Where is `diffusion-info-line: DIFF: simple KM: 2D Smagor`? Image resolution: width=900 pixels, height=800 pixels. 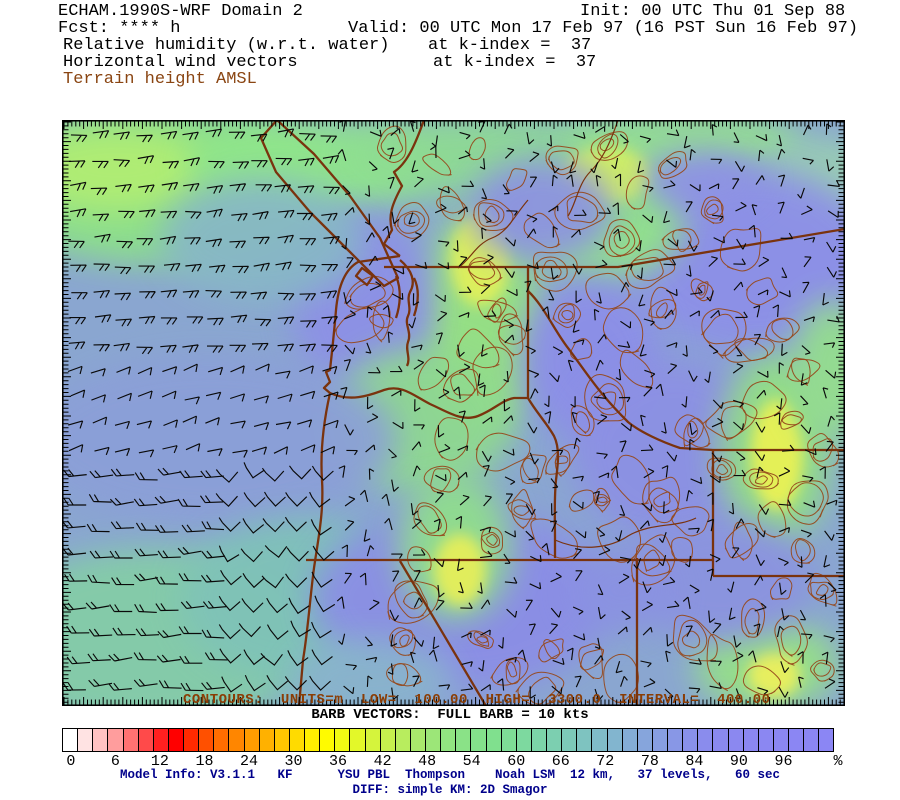 diffusion-info-line: DIFF: simple KM: 2D Smagor is located at coordinates (450, 790).